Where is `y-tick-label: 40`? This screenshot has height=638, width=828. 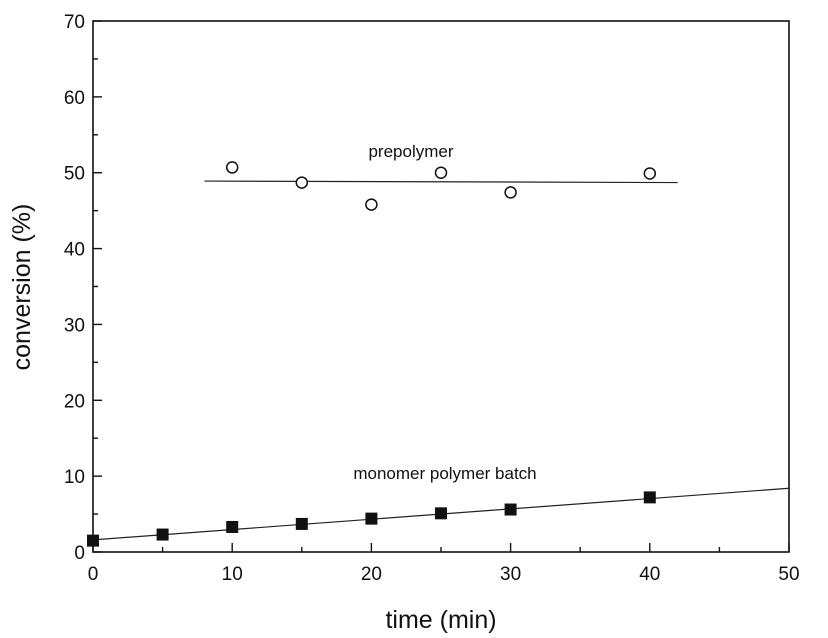
y-tick-label: 40 is located at coordinates (74, 250).